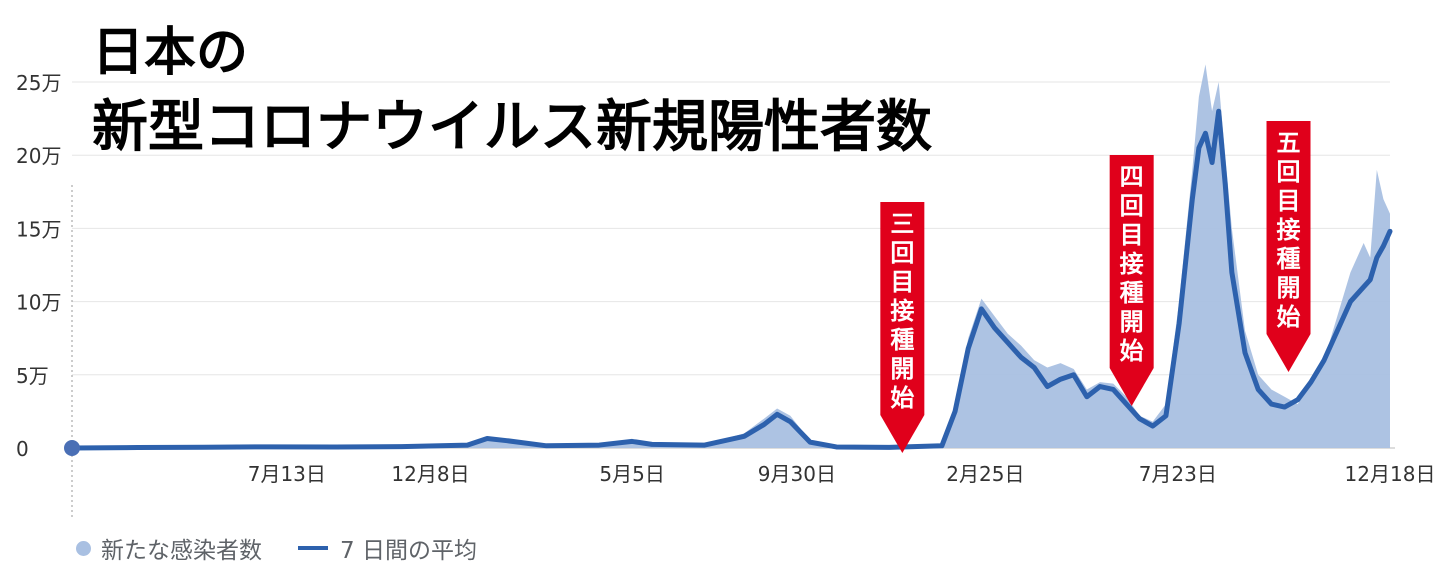 This screenshot has width=1456, height=582. I want to click on legend-label-bars: 新たな感染者数, so click(181, 551).